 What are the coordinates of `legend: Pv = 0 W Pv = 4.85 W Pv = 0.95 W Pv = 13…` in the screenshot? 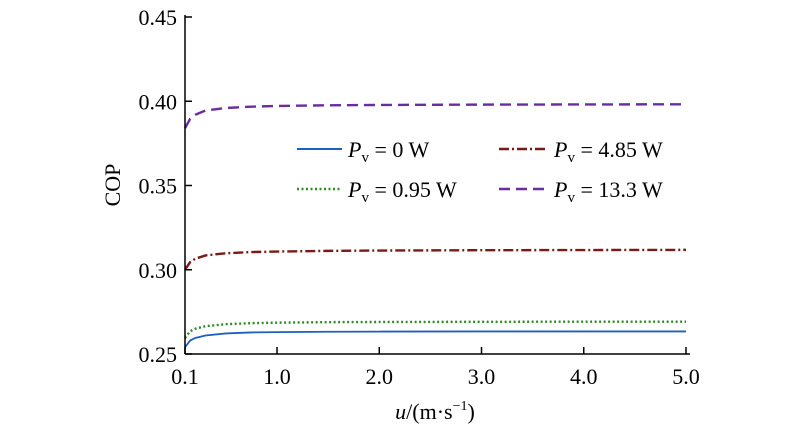 It's located at (480, 171).